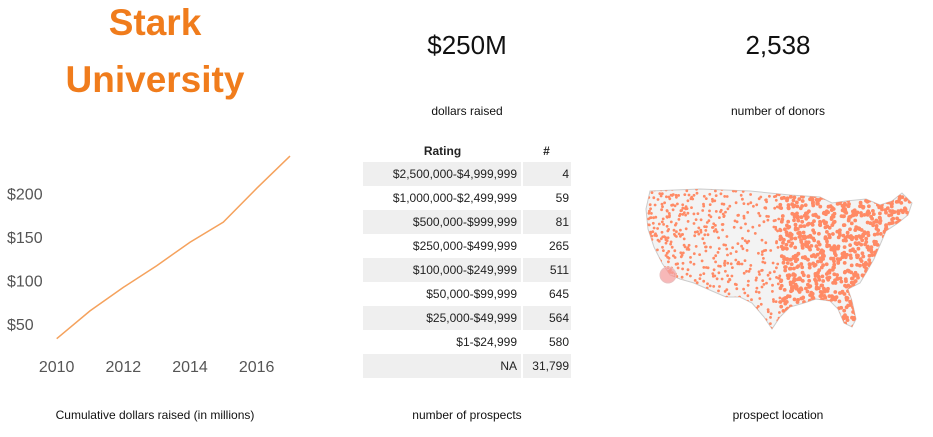  Describe the element at coordinates (779, 260) in the screenshot. I see `prospect-location-map` at that location.